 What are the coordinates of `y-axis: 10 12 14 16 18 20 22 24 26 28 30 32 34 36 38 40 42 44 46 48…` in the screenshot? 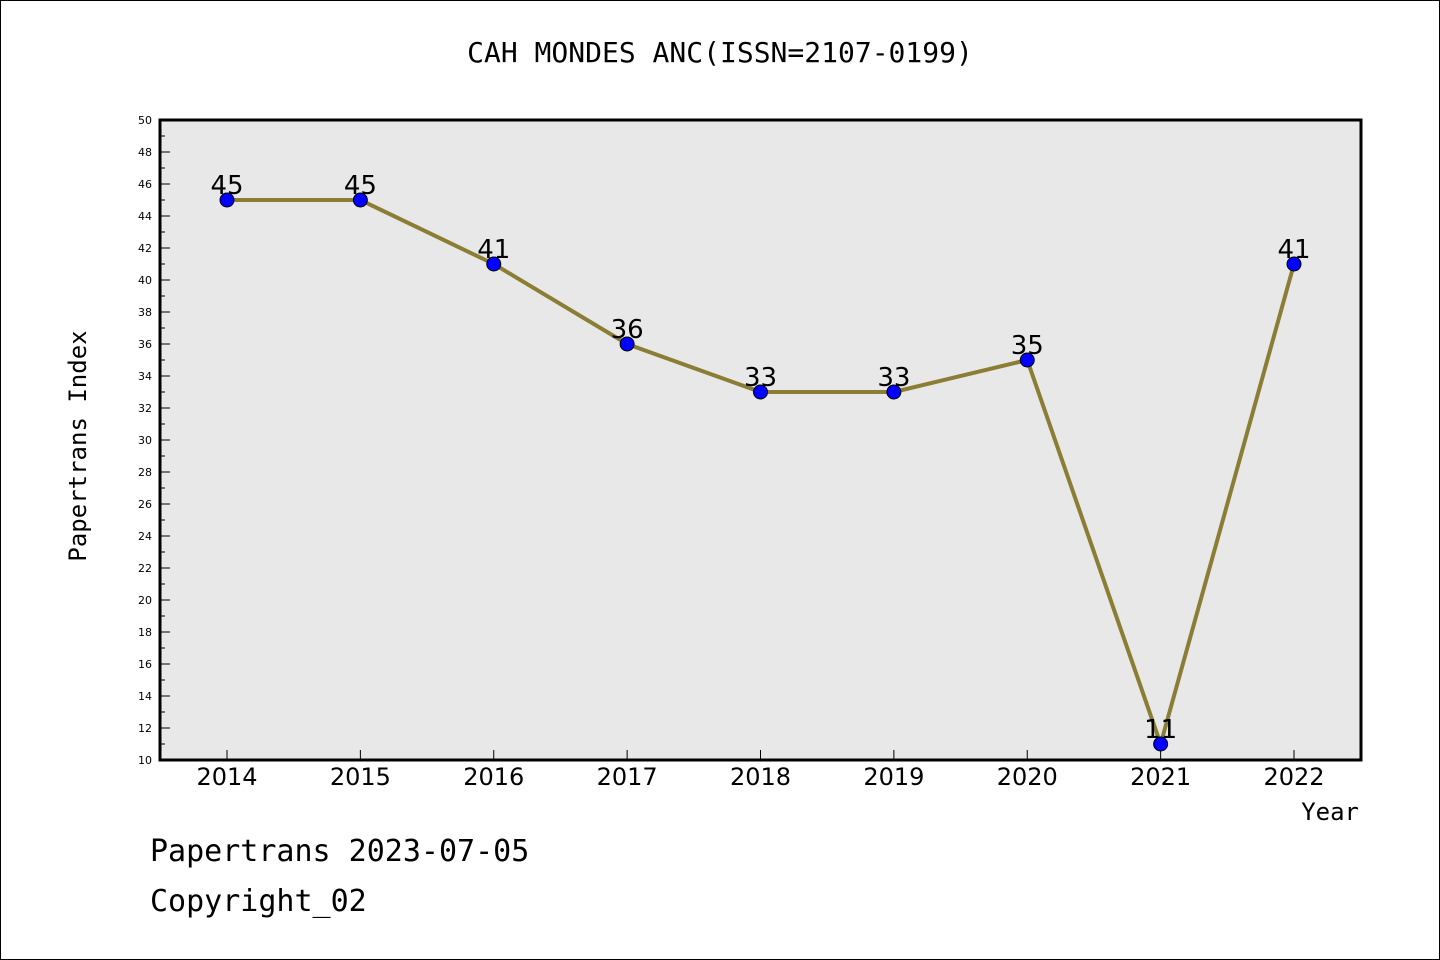 It's located at (154, 440).